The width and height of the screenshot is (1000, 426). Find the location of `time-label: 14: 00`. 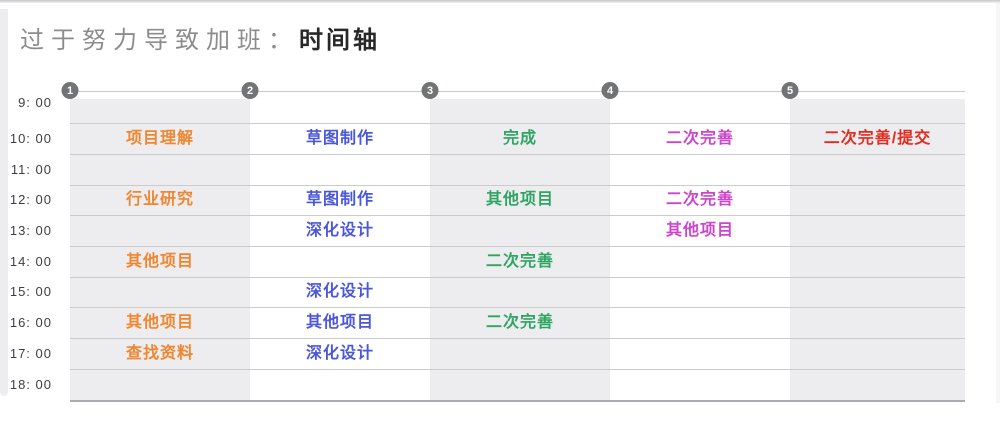

time-label: 14: 00 is located at coordinates (30, 261).